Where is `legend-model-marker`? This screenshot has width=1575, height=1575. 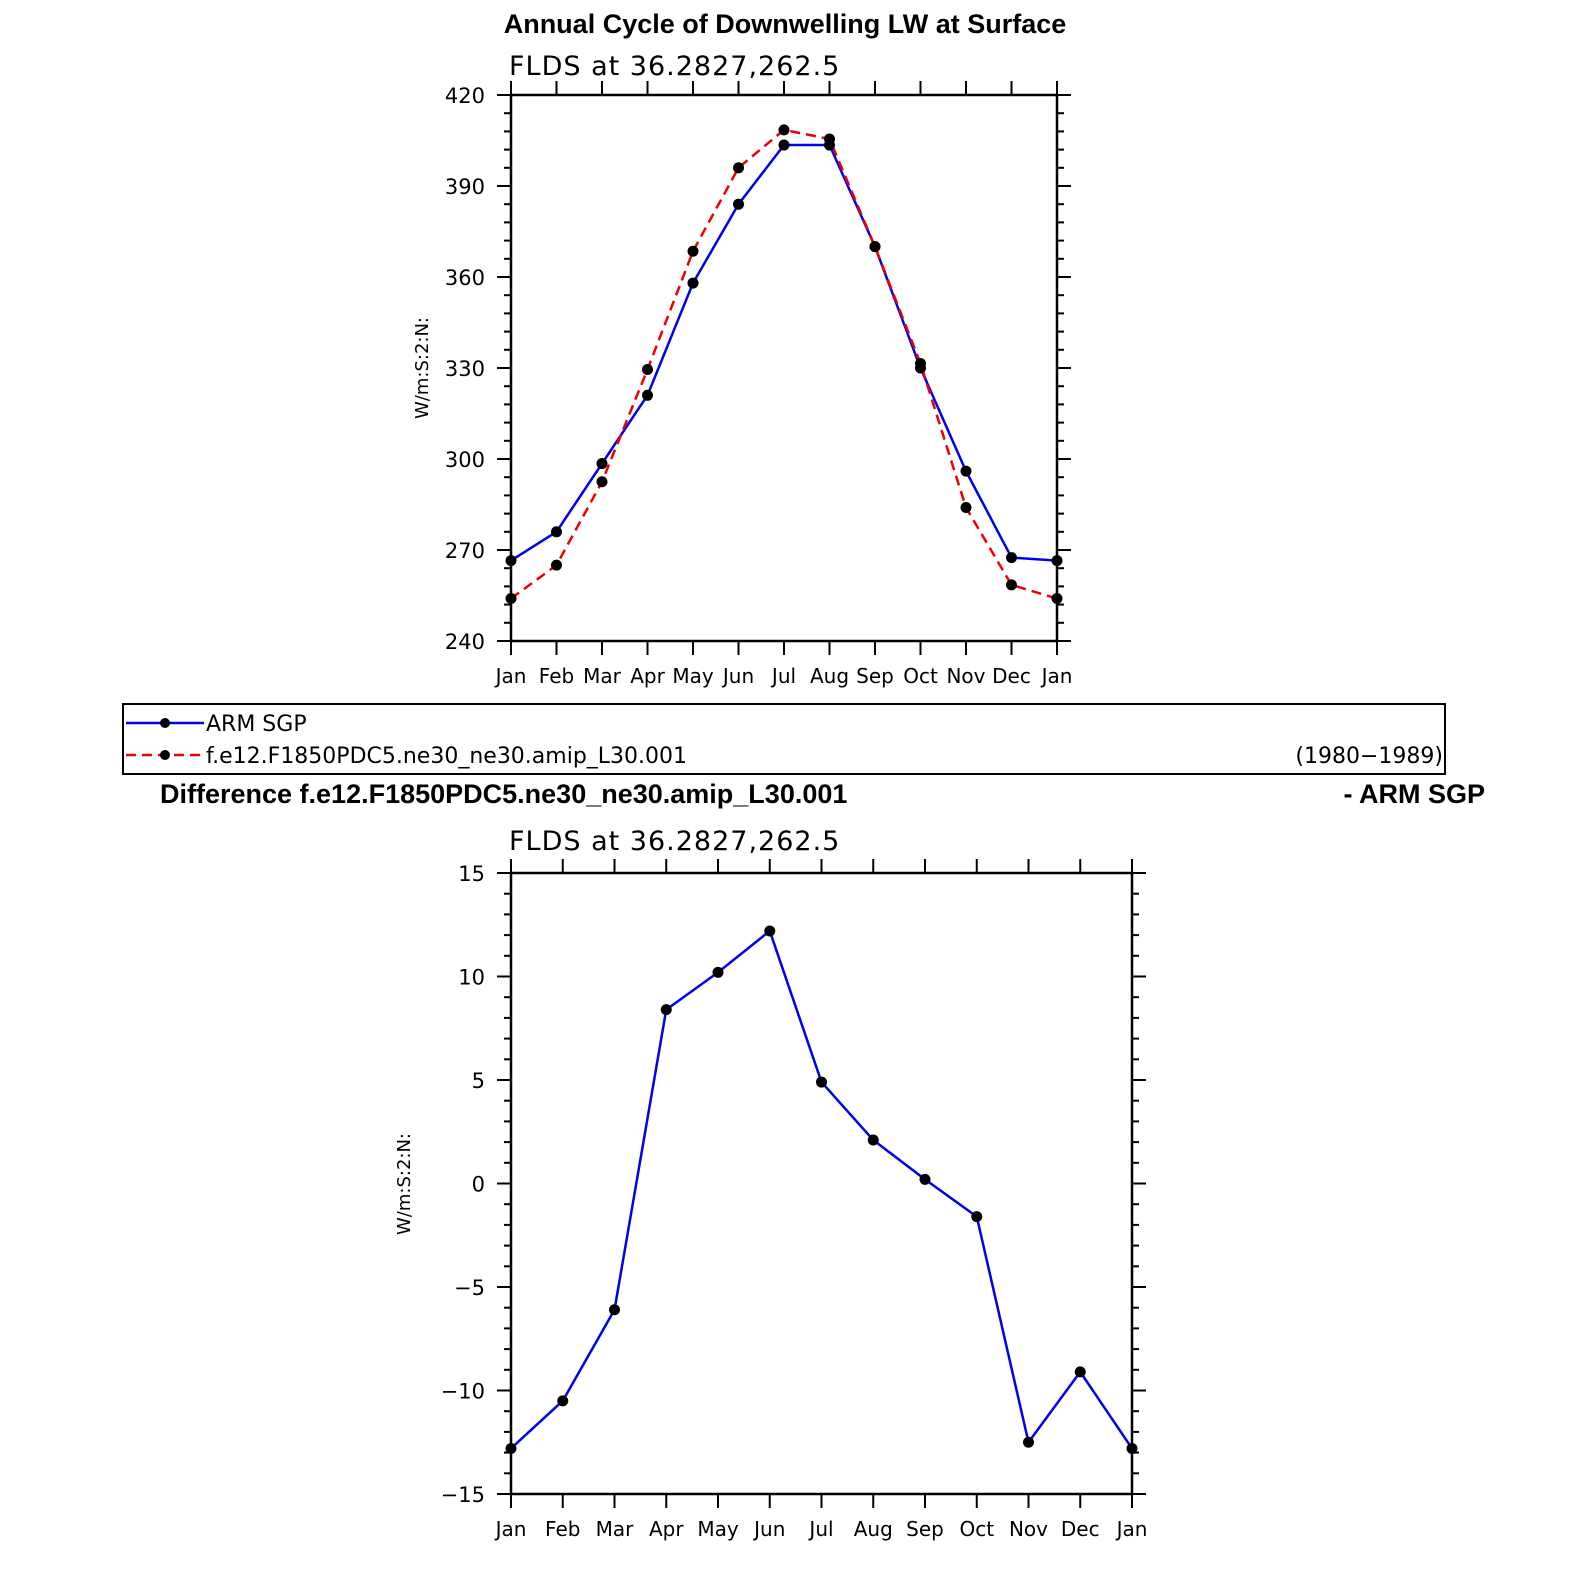 legend-model-marker is located at coordinates (165, 755).